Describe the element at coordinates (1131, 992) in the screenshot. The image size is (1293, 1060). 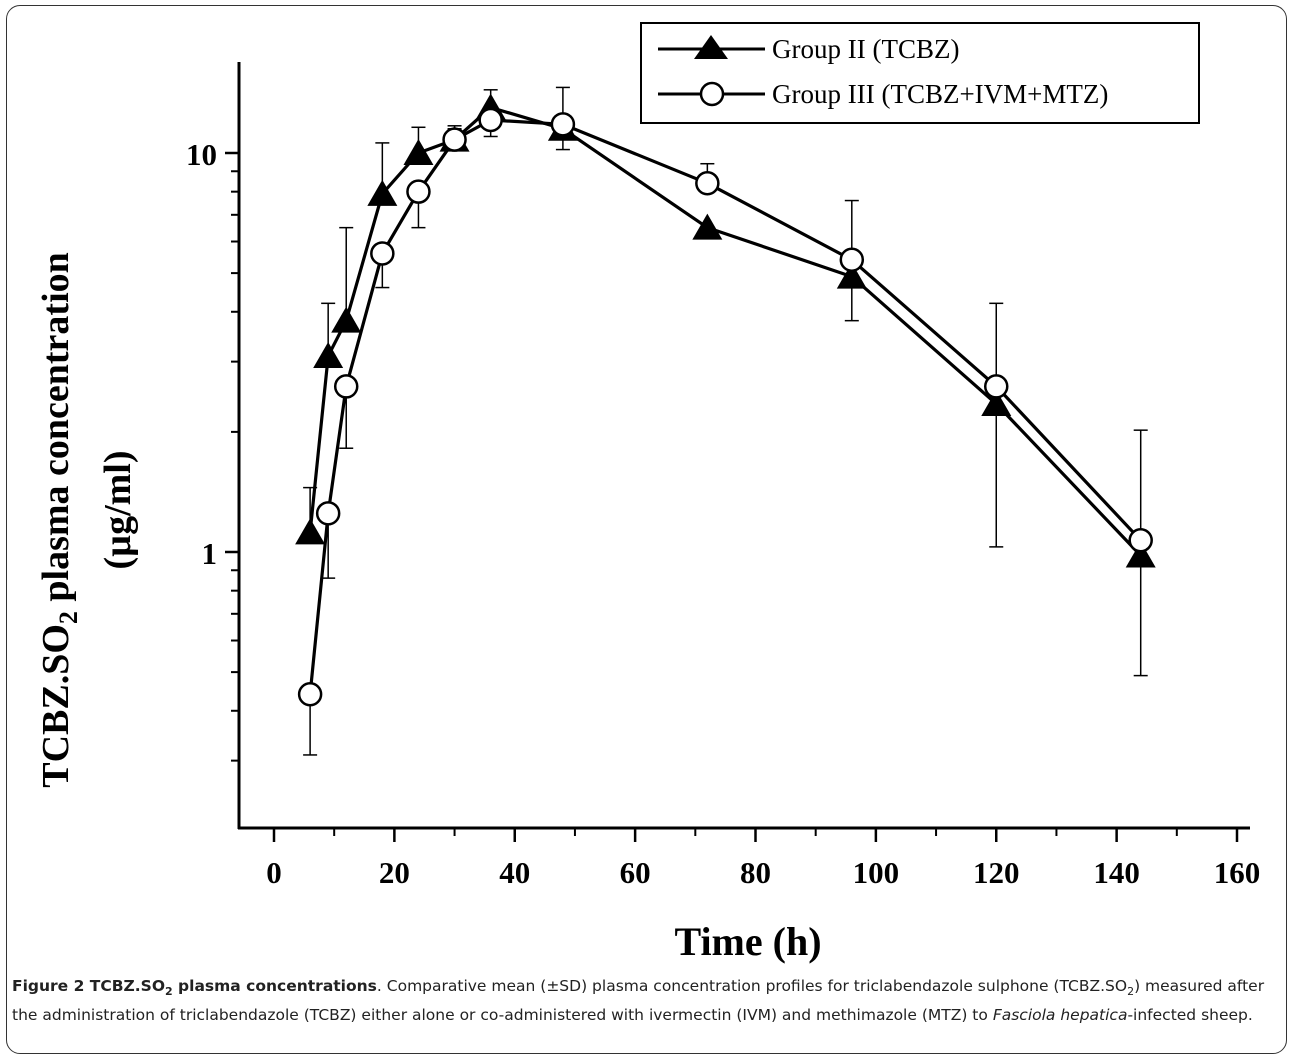
I see `caption-sub: 2` at that location.